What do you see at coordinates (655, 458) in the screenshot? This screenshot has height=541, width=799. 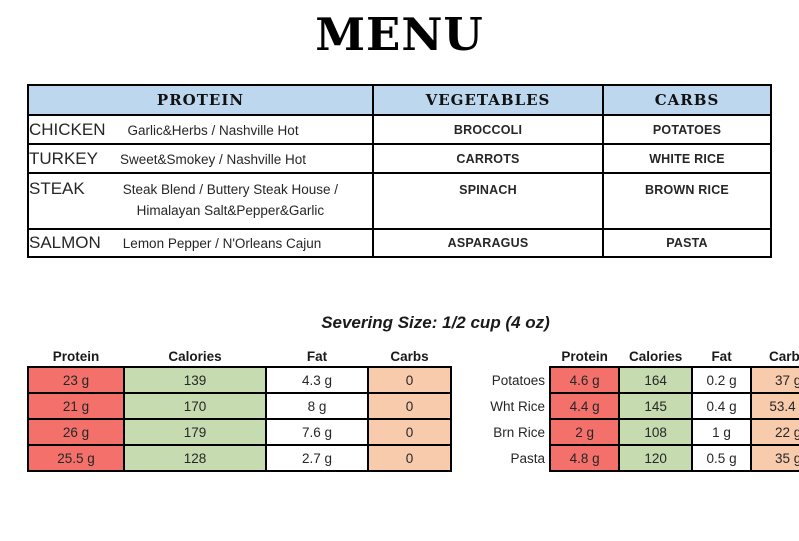 I see `calories-value-cell: 120` at bounding box center [655, 458].